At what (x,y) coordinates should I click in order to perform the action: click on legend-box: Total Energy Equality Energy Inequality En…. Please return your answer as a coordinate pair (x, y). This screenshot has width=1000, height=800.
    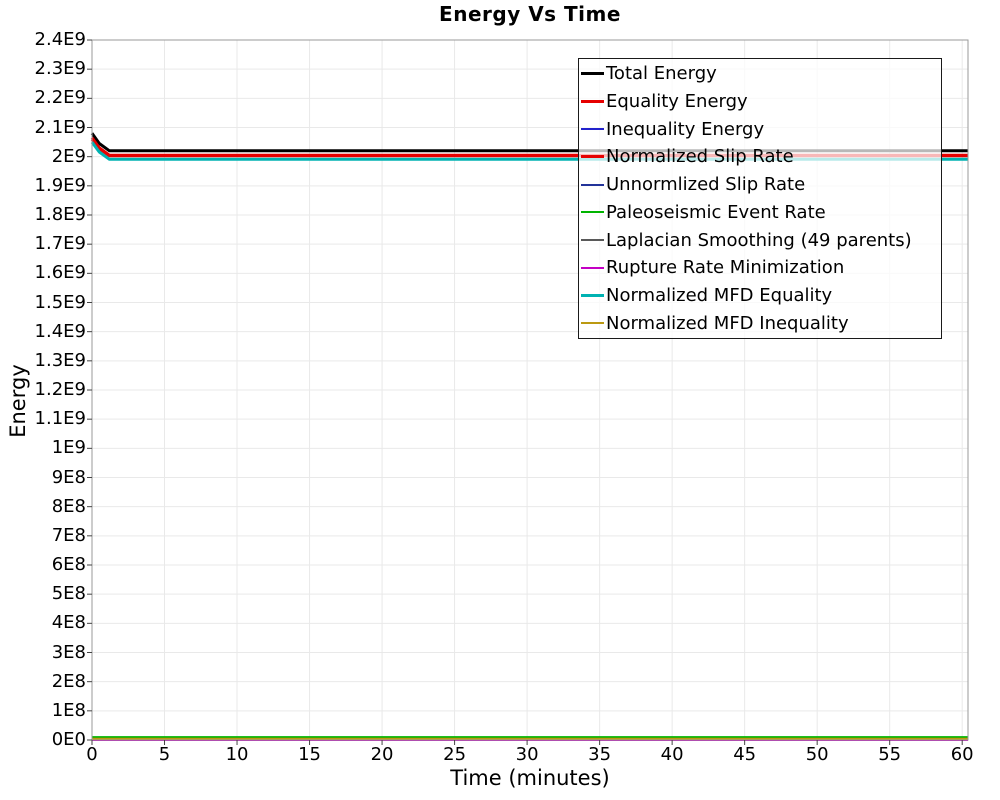
    Looking at the image, I should click on (760, 198).